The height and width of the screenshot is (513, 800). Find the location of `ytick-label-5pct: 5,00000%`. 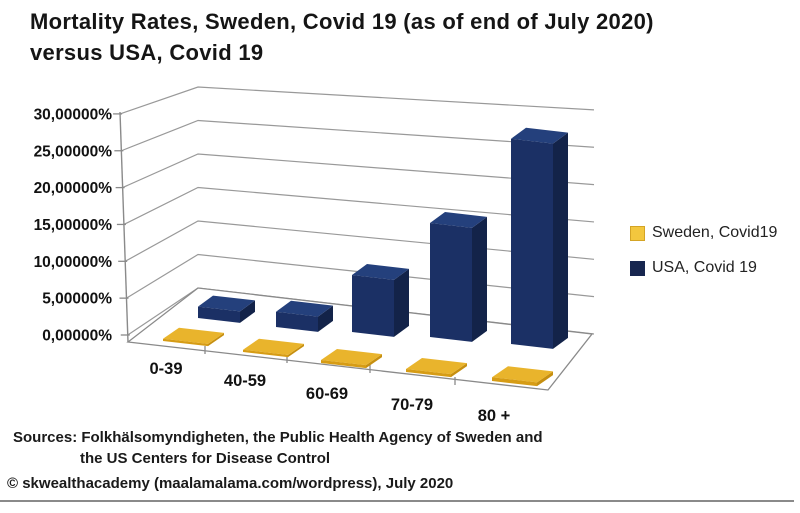

ytick-label-5pct: 5,00000% is located at coordinates (77, 299).